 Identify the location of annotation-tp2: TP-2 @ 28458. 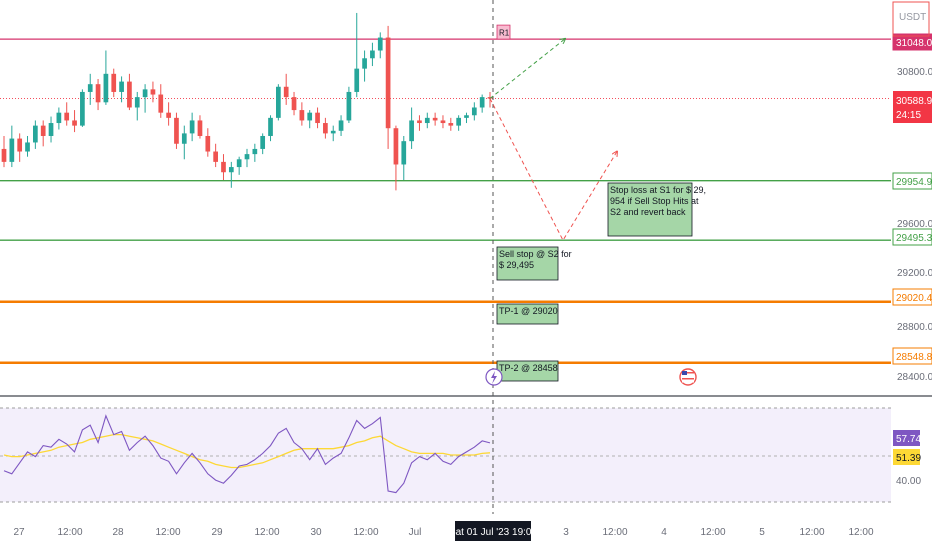
(527, 371).